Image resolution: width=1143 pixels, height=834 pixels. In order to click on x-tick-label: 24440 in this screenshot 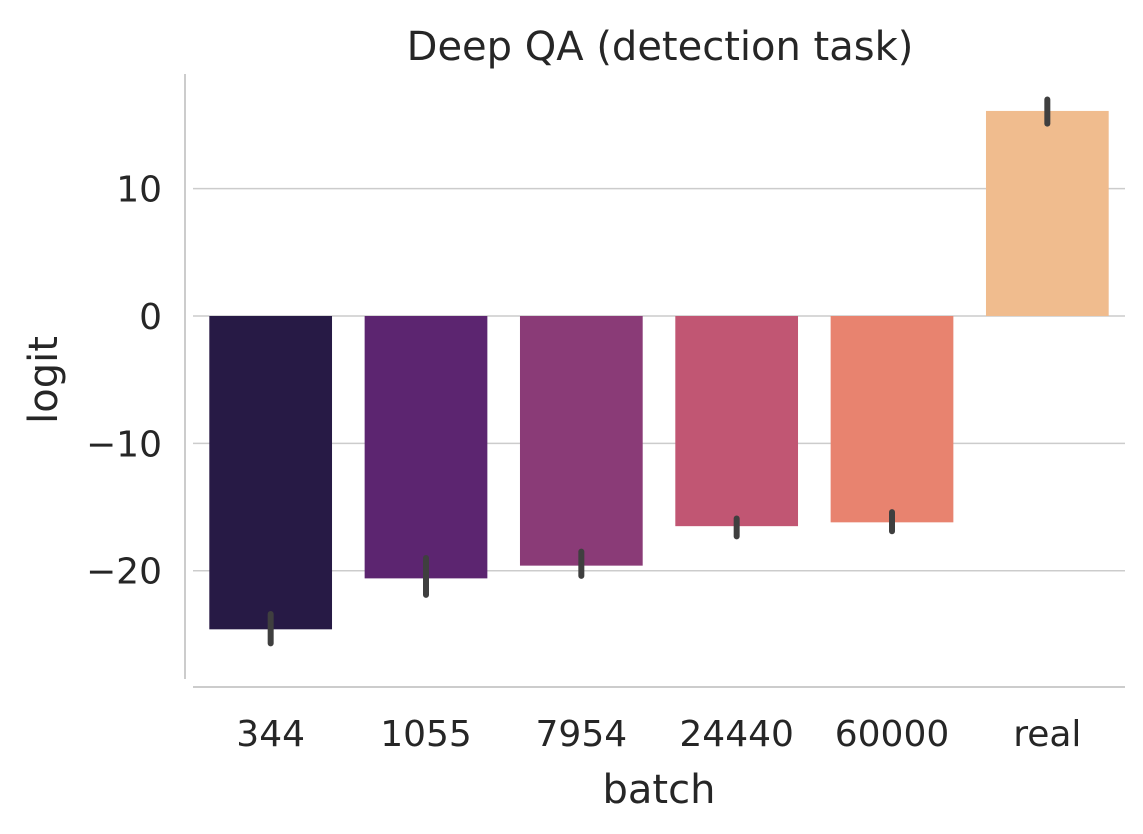, I will do `click(736, 734)`.